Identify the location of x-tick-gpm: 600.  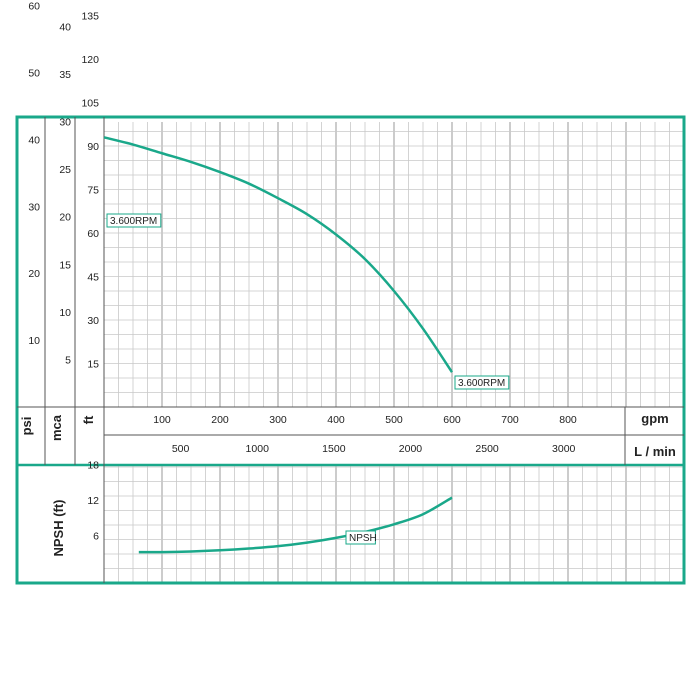
(452, 420).